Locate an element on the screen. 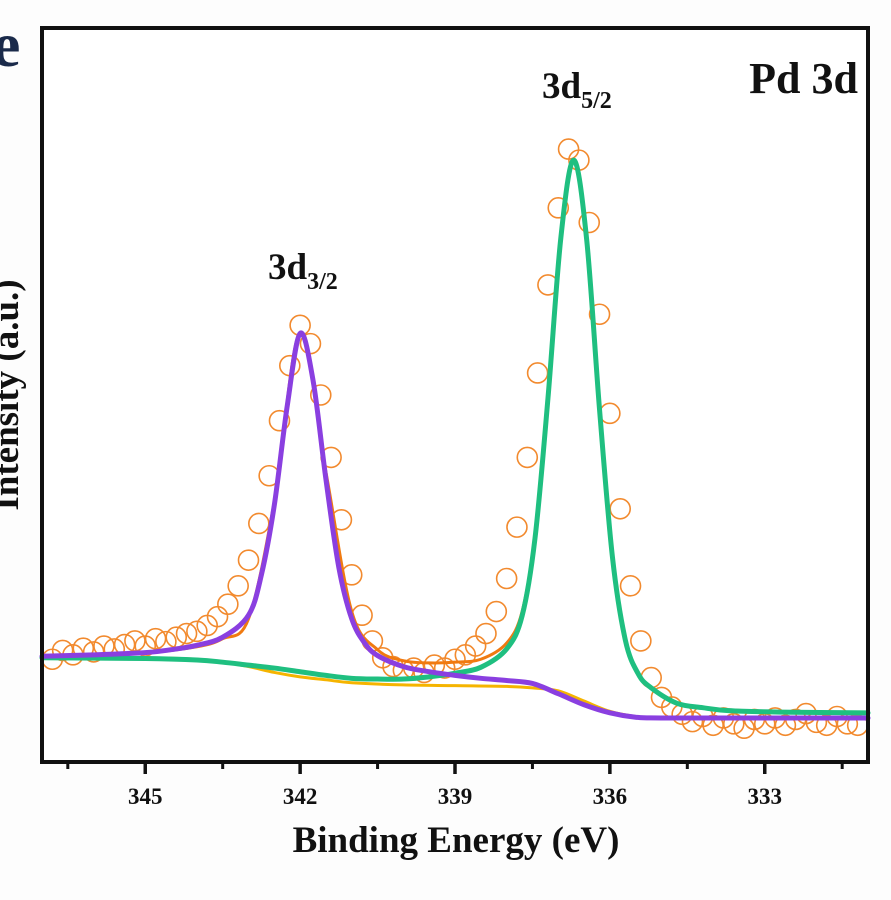 This screenshot has width=891, height=900. panel-label: e is located at coordinates (10, 44).